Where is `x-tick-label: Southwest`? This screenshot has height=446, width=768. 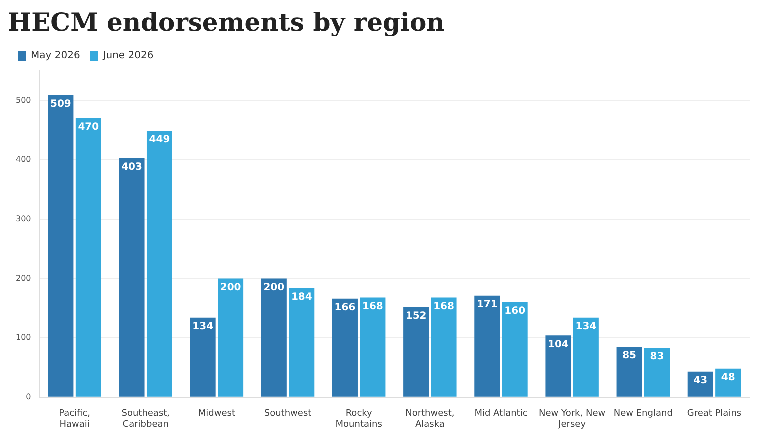 x-tick-label: Southwest is located at coordinates (288, 414).